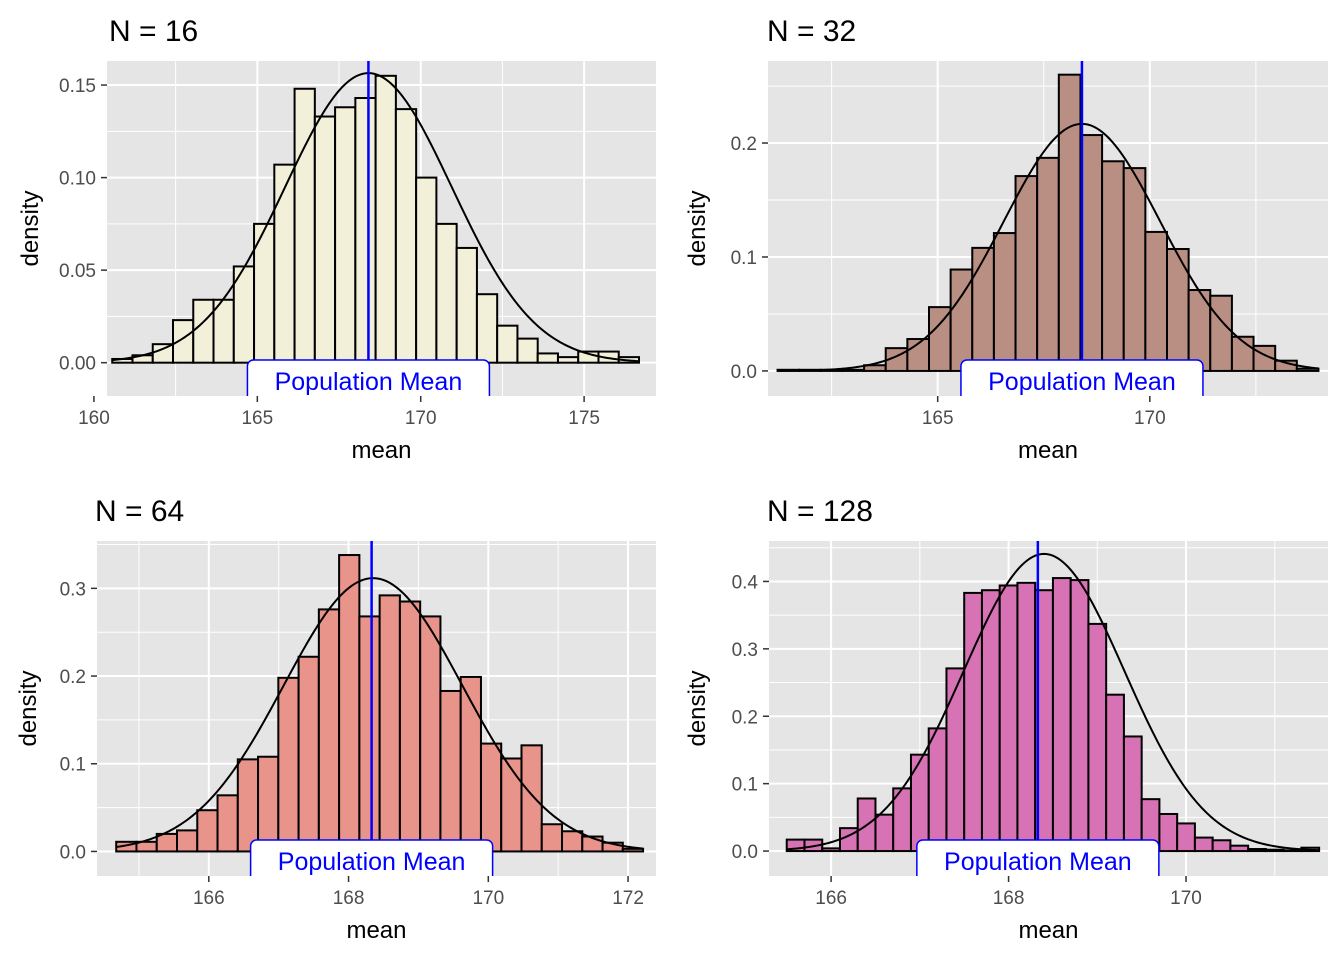 The image size is (1344, 960). What do you see at coordinates (73, 589) in the screenshot?
I see `y-tick-label: 0.3` at bounding box center [73, 589].